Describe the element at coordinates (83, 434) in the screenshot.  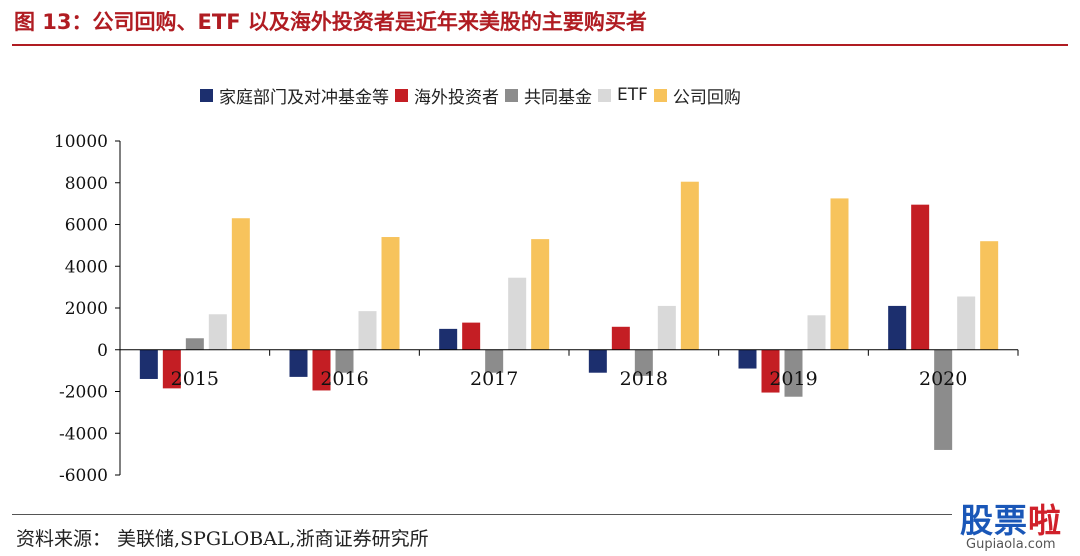
I see `y-tick-label: -4000` at that location.